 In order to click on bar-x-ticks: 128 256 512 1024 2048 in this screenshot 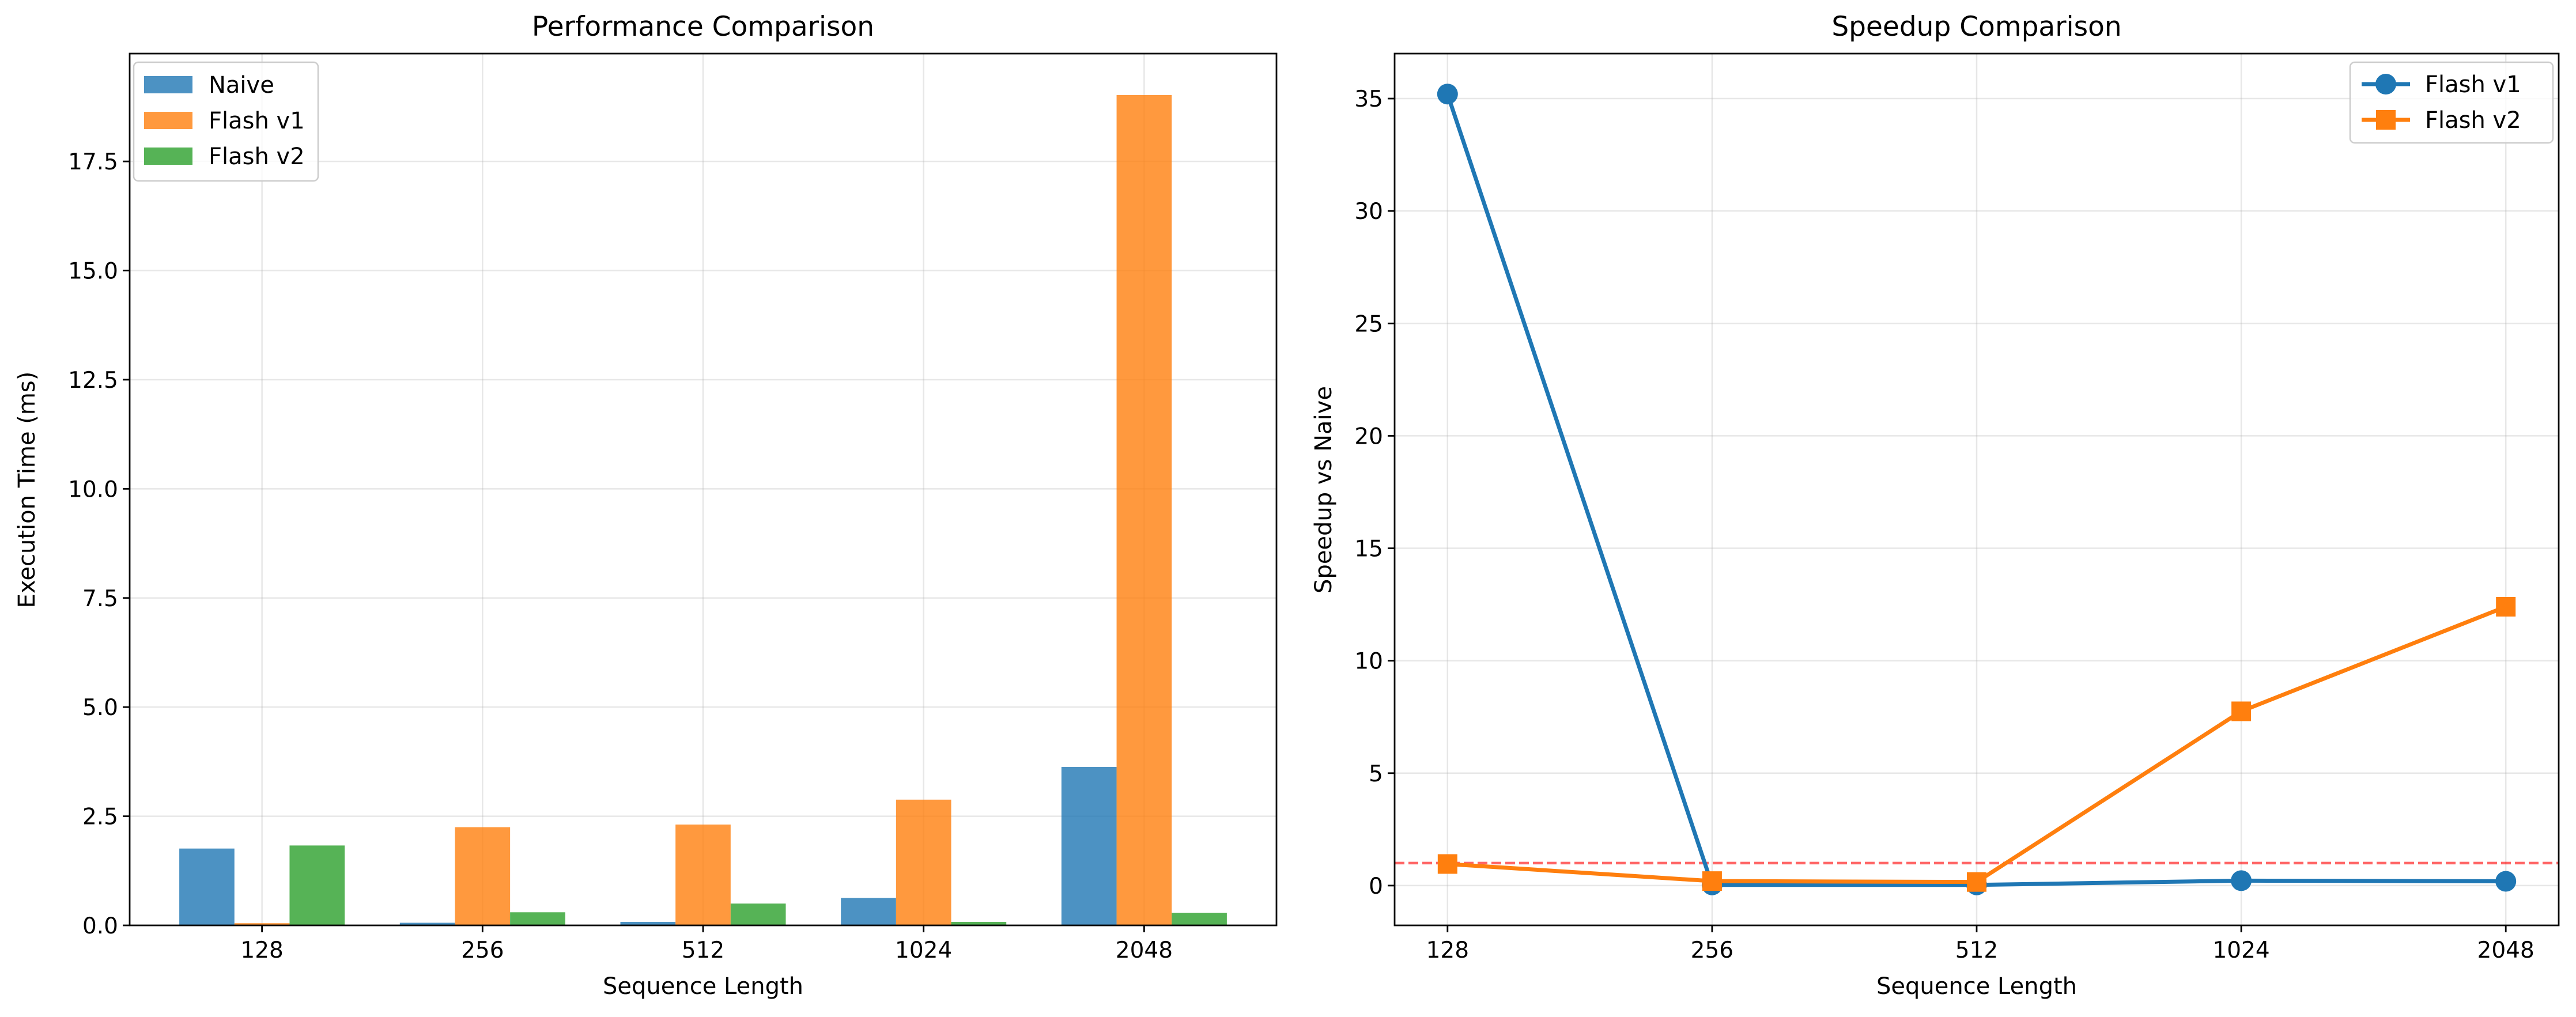, I will do `click(706, 944)`.